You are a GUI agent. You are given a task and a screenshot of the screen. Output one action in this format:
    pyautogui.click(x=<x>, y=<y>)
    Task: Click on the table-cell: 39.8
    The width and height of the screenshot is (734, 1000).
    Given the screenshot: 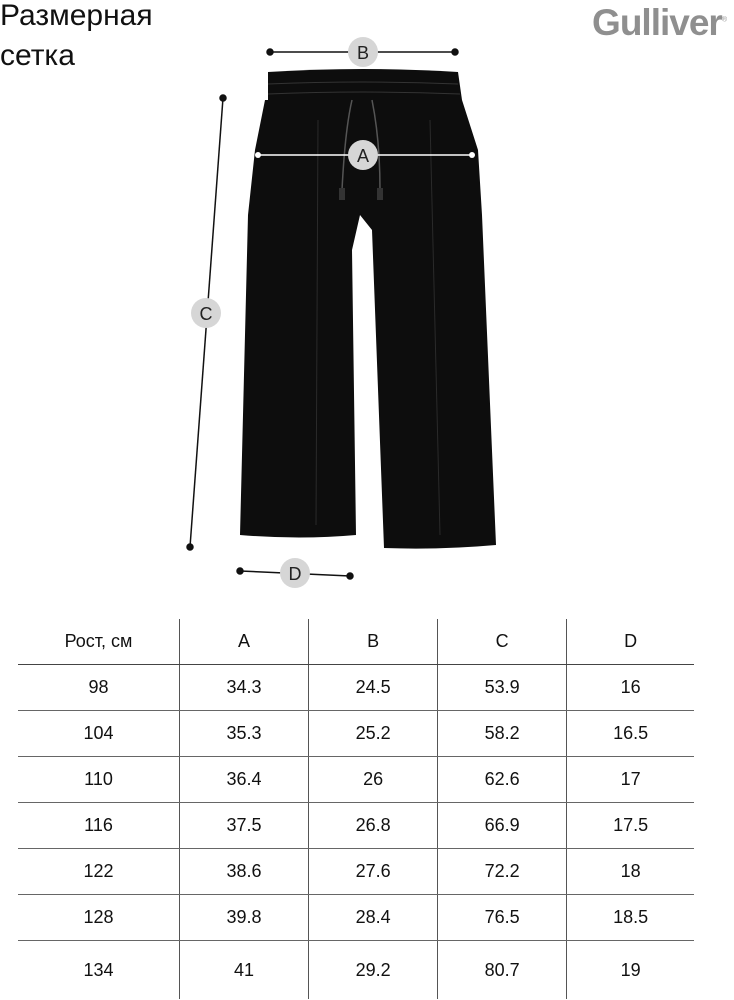 What is the action you would take?
    pyautogui.click(x=243, y=917)
    